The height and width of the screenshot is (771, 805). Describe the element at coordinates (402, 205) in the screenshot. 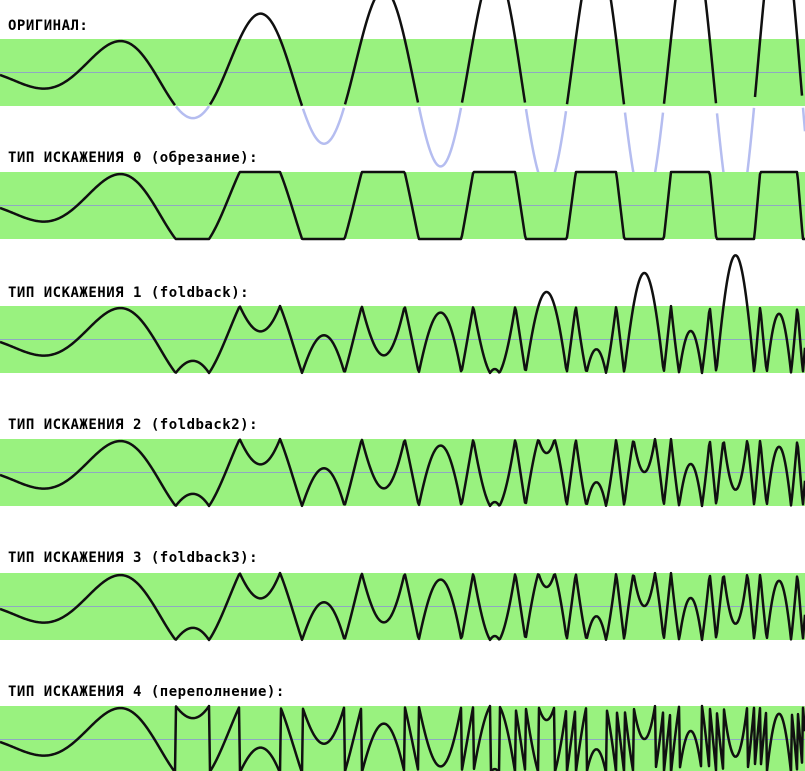

I see `waveform-type0` at that location.